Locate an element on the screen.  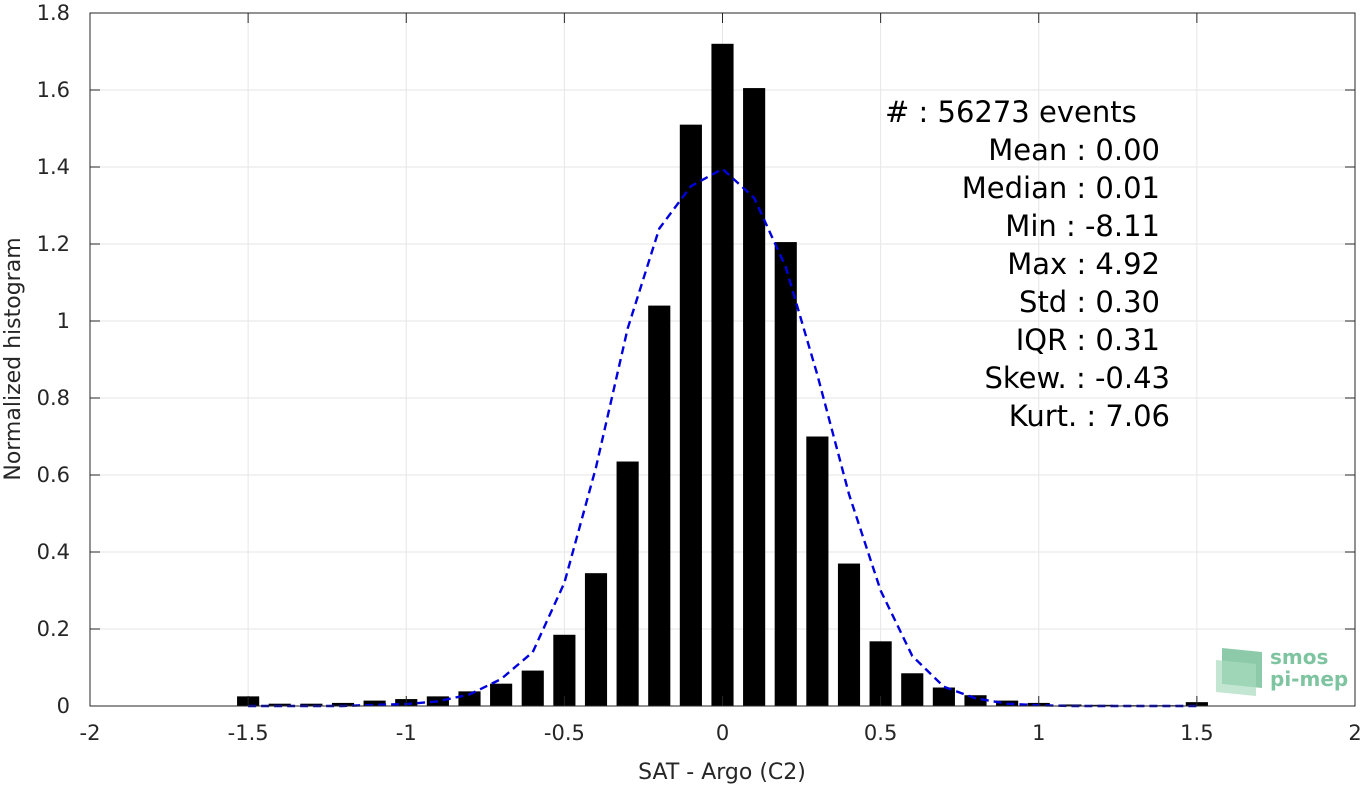
y-tick-label: 1.6 is located at coordinates (53, 90).